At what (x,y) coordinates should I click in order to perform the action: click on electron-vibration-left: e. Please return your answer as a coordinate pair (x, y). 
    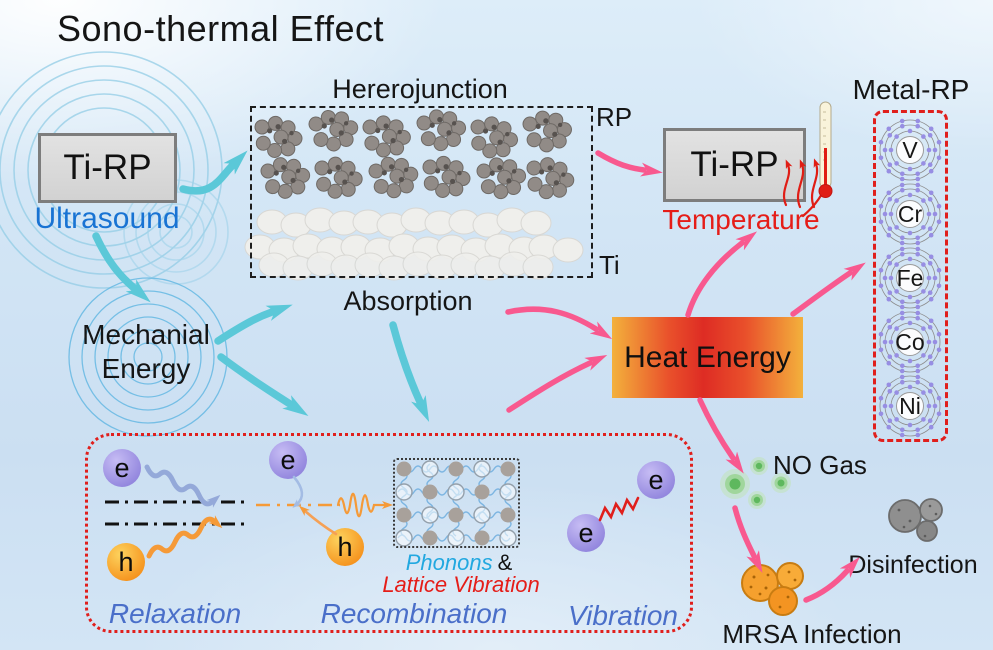
    Looking at the image, I should click on (586, 533).